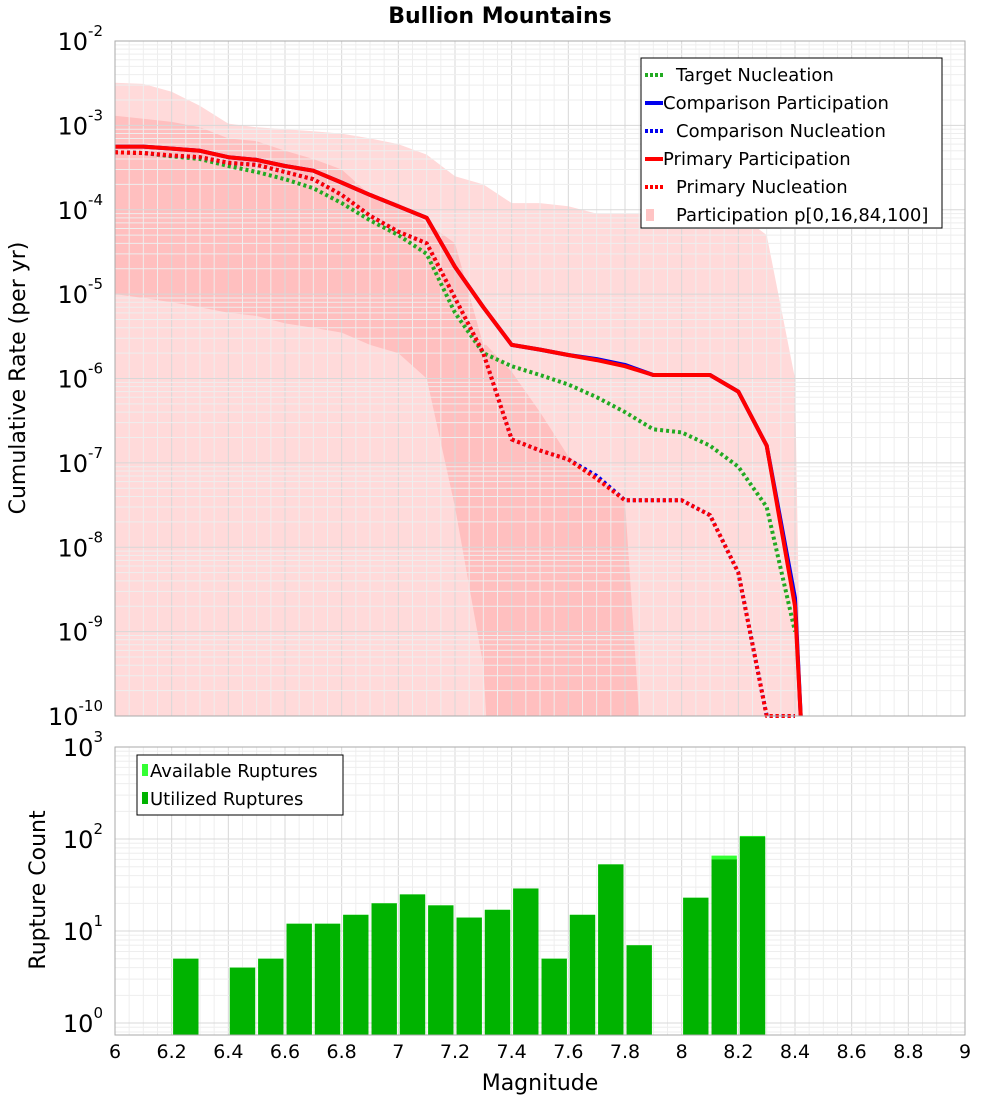  I want to click on x-tick-label: 6, so click(115, 1052).